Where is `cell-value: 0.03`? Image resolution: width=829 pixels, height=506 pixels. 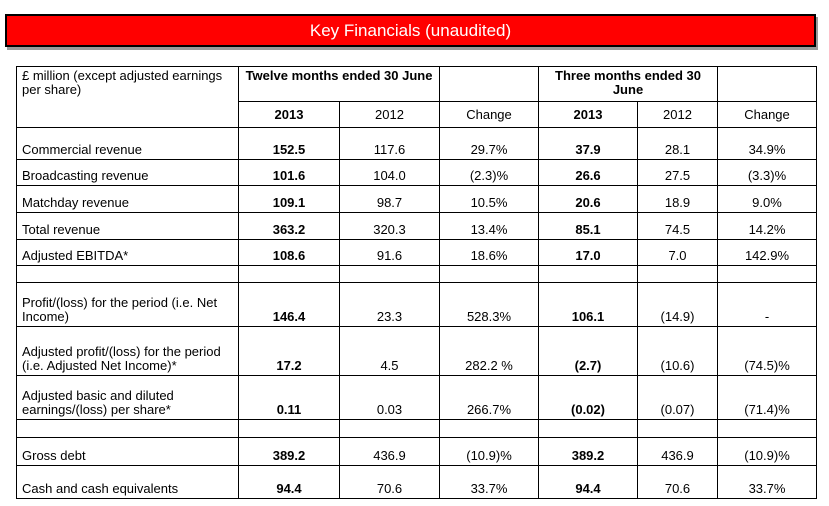
cell-value: 0.03 is located at coordinates (389, 397).